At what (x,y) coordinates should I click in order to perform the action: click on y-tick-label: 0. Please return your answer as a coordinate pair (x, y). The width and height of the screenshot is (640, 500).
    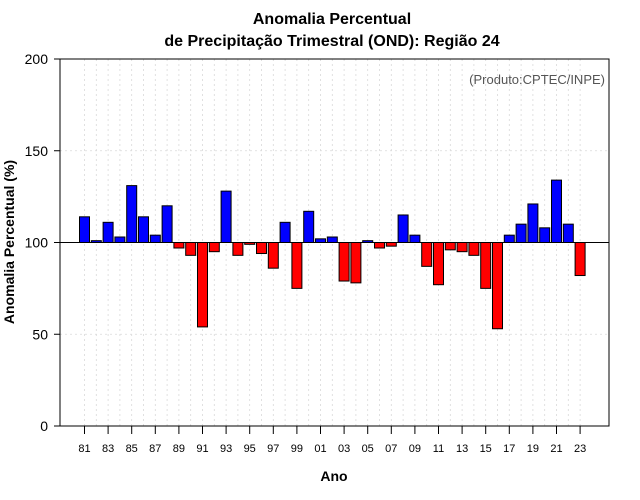
    Looking at the image, I should click on (44, 426).